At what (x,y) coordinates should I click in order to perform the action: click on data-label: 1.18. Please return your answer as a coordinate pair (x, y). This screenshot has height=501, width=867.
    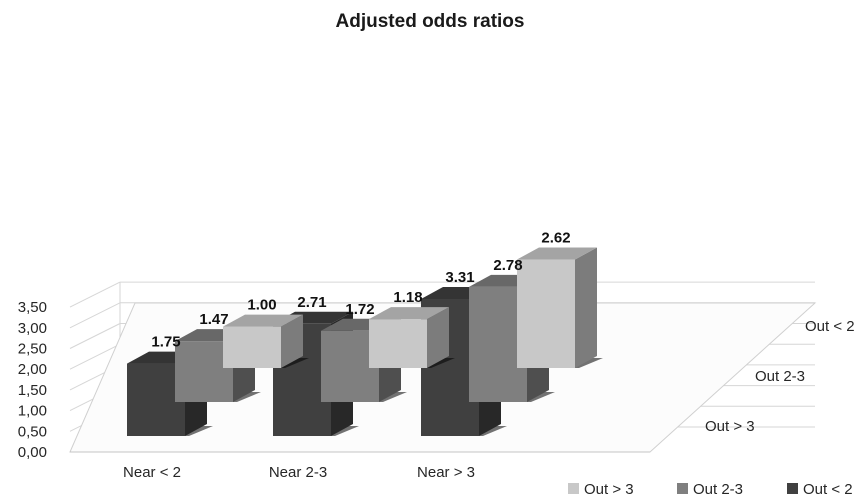
    Looking at the image, I should click on (407, 297).